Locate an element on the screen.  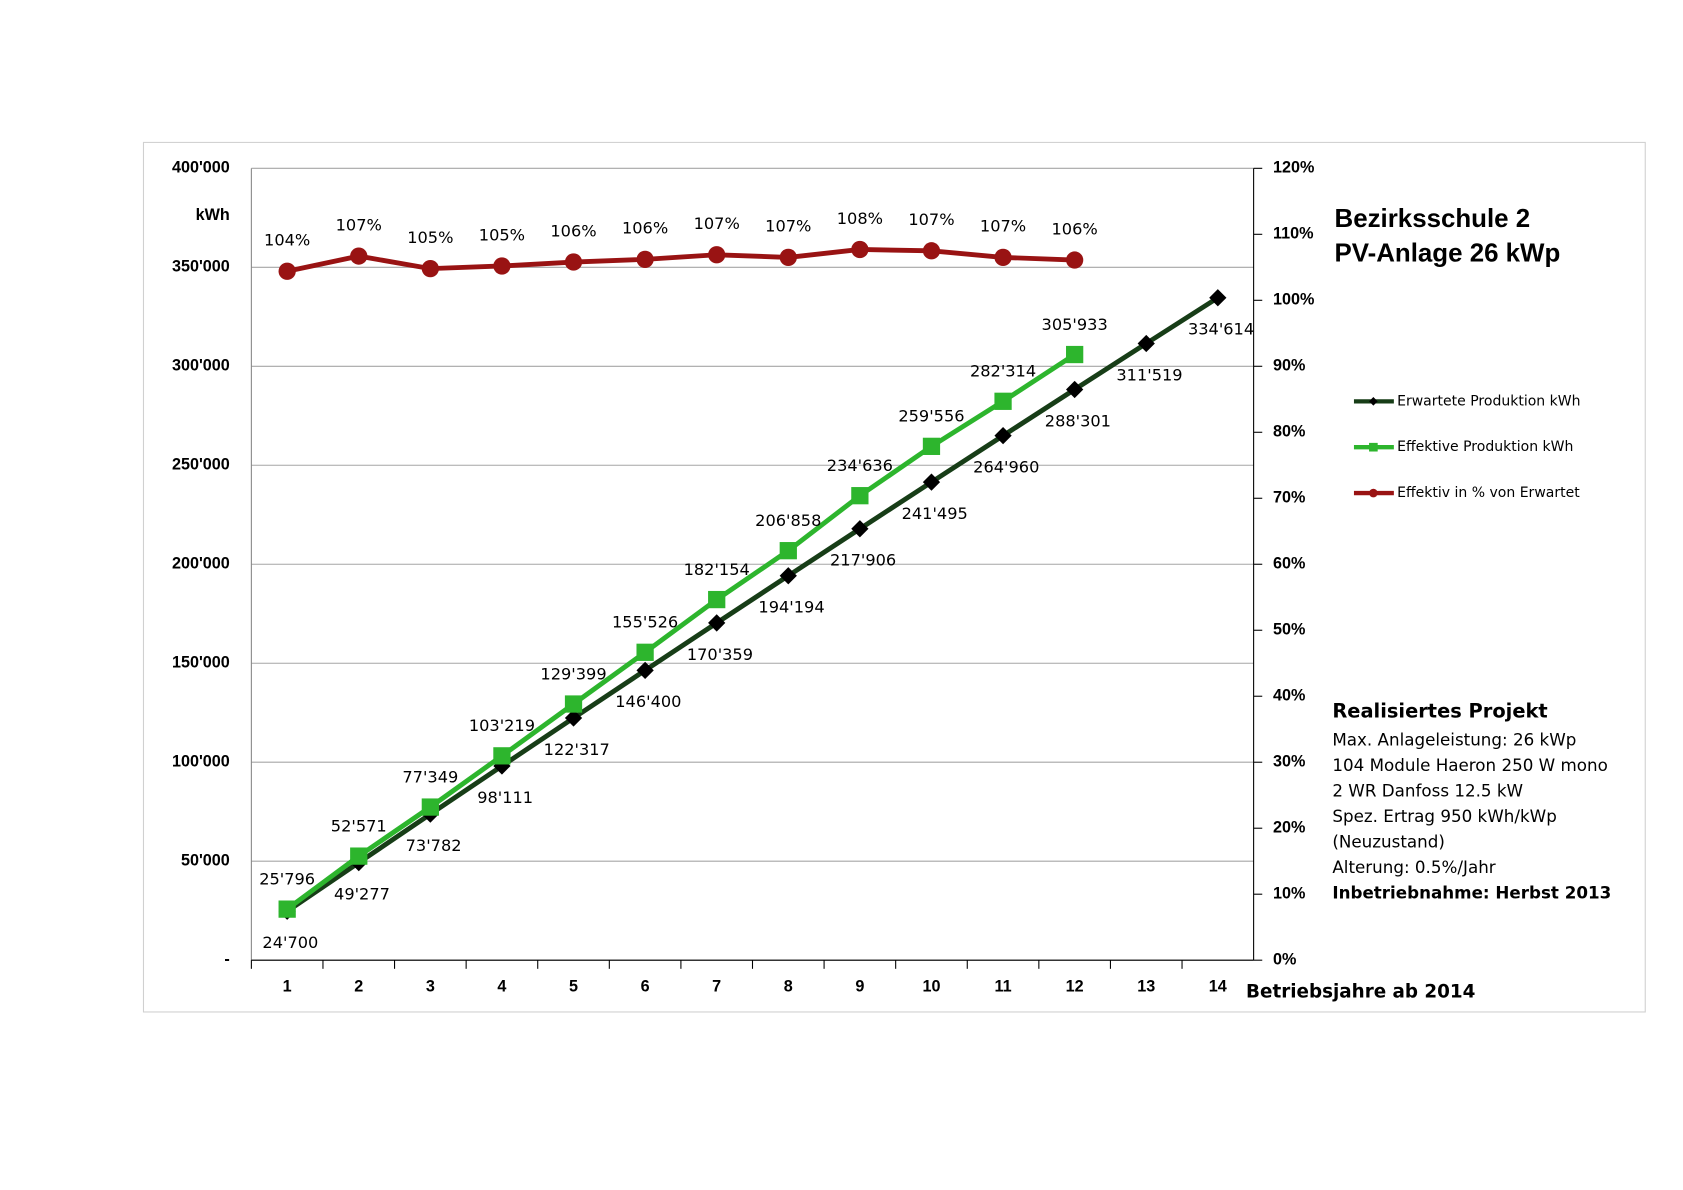
project-line: Inbetriebnahme: Herbst 2013 is located at coordinates (1471, 892).